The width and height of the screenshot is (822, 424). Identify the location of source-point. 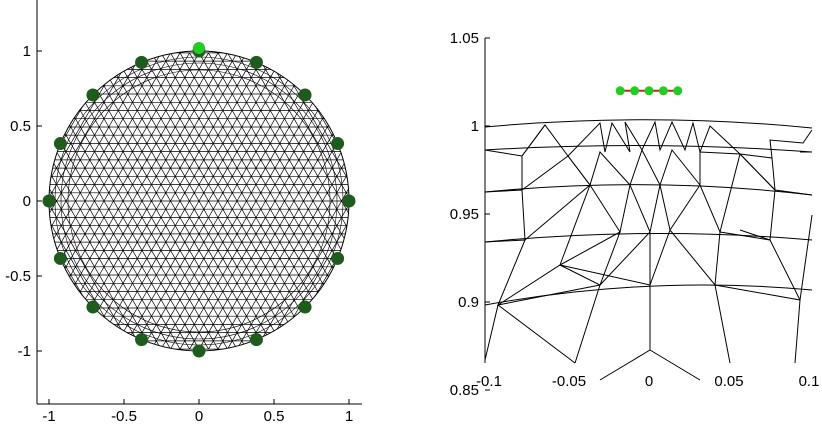
(199, 48).